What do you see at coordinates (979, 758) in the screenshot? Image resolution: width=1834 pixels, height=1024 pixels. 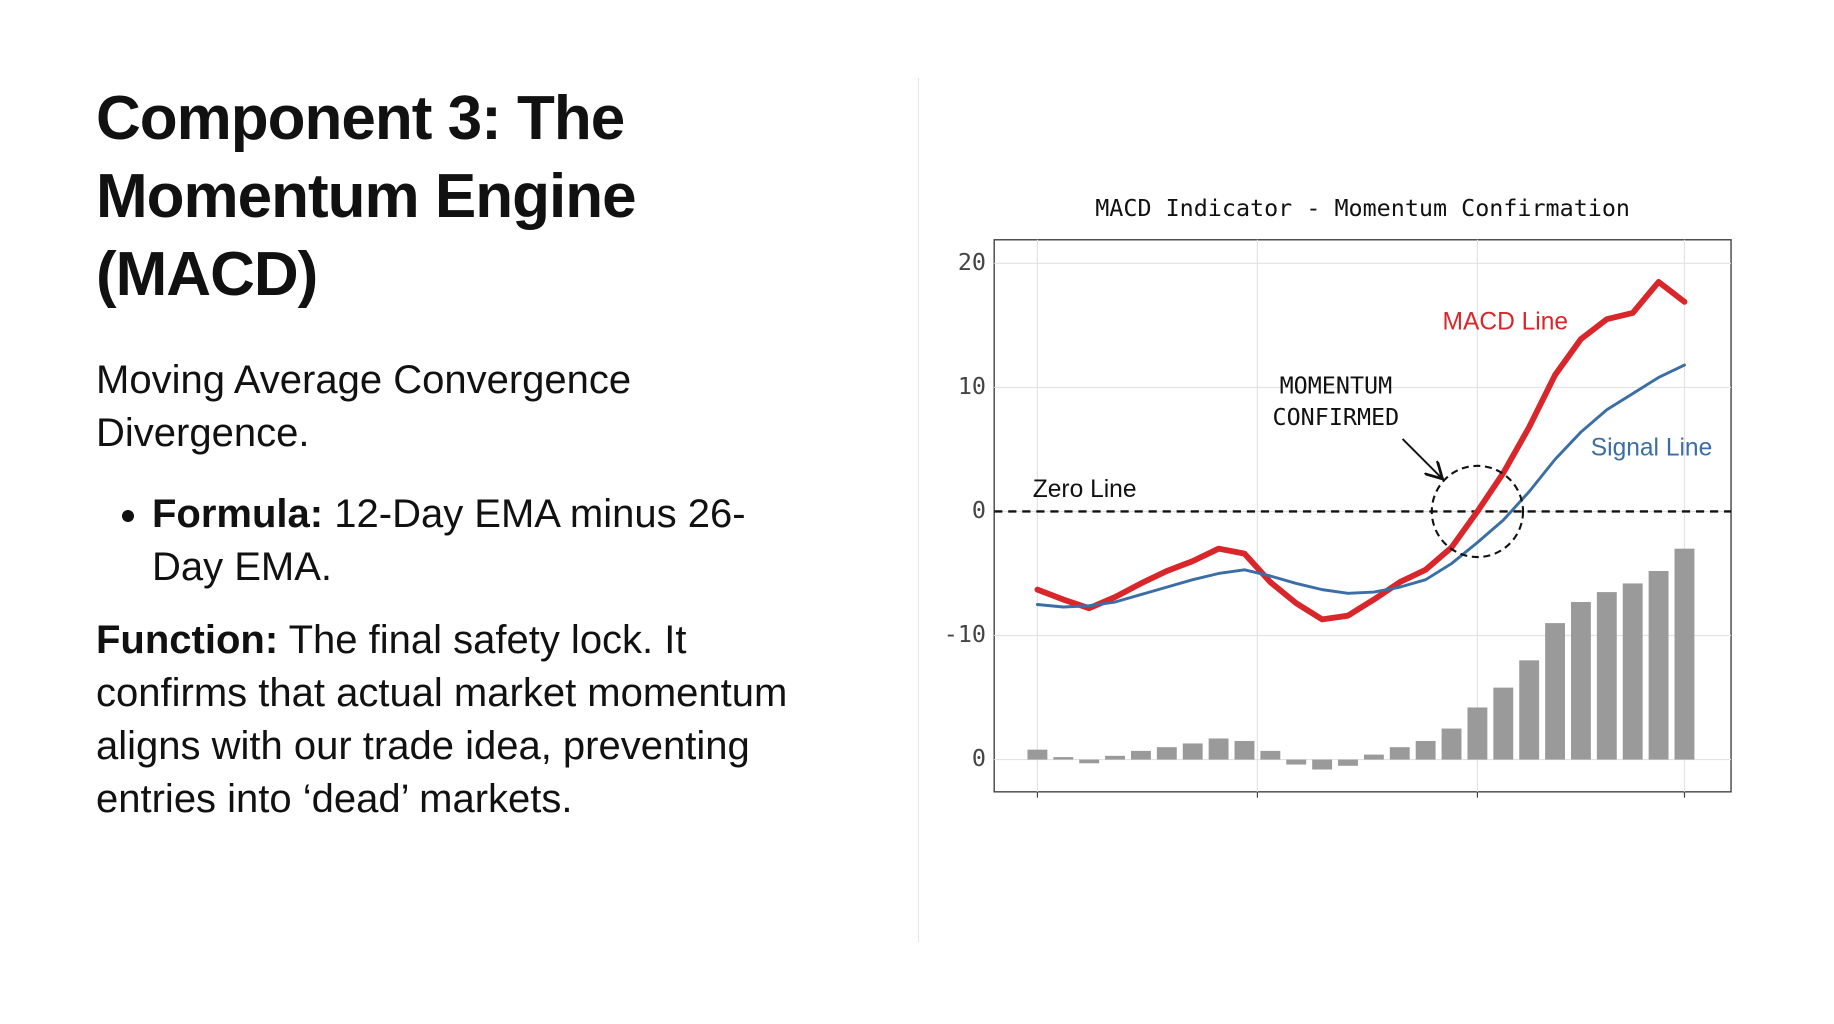 I see `y2-tick-label: 0` at bounding box center [979, 758].